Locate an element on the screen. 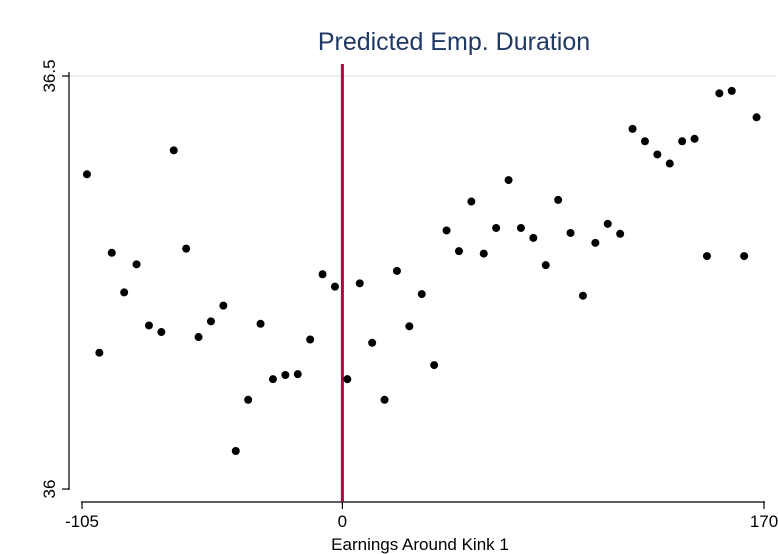 The height and width of the screenshot is (554, 778). y-tick-label: 36 is located at coordinates (49, 489).